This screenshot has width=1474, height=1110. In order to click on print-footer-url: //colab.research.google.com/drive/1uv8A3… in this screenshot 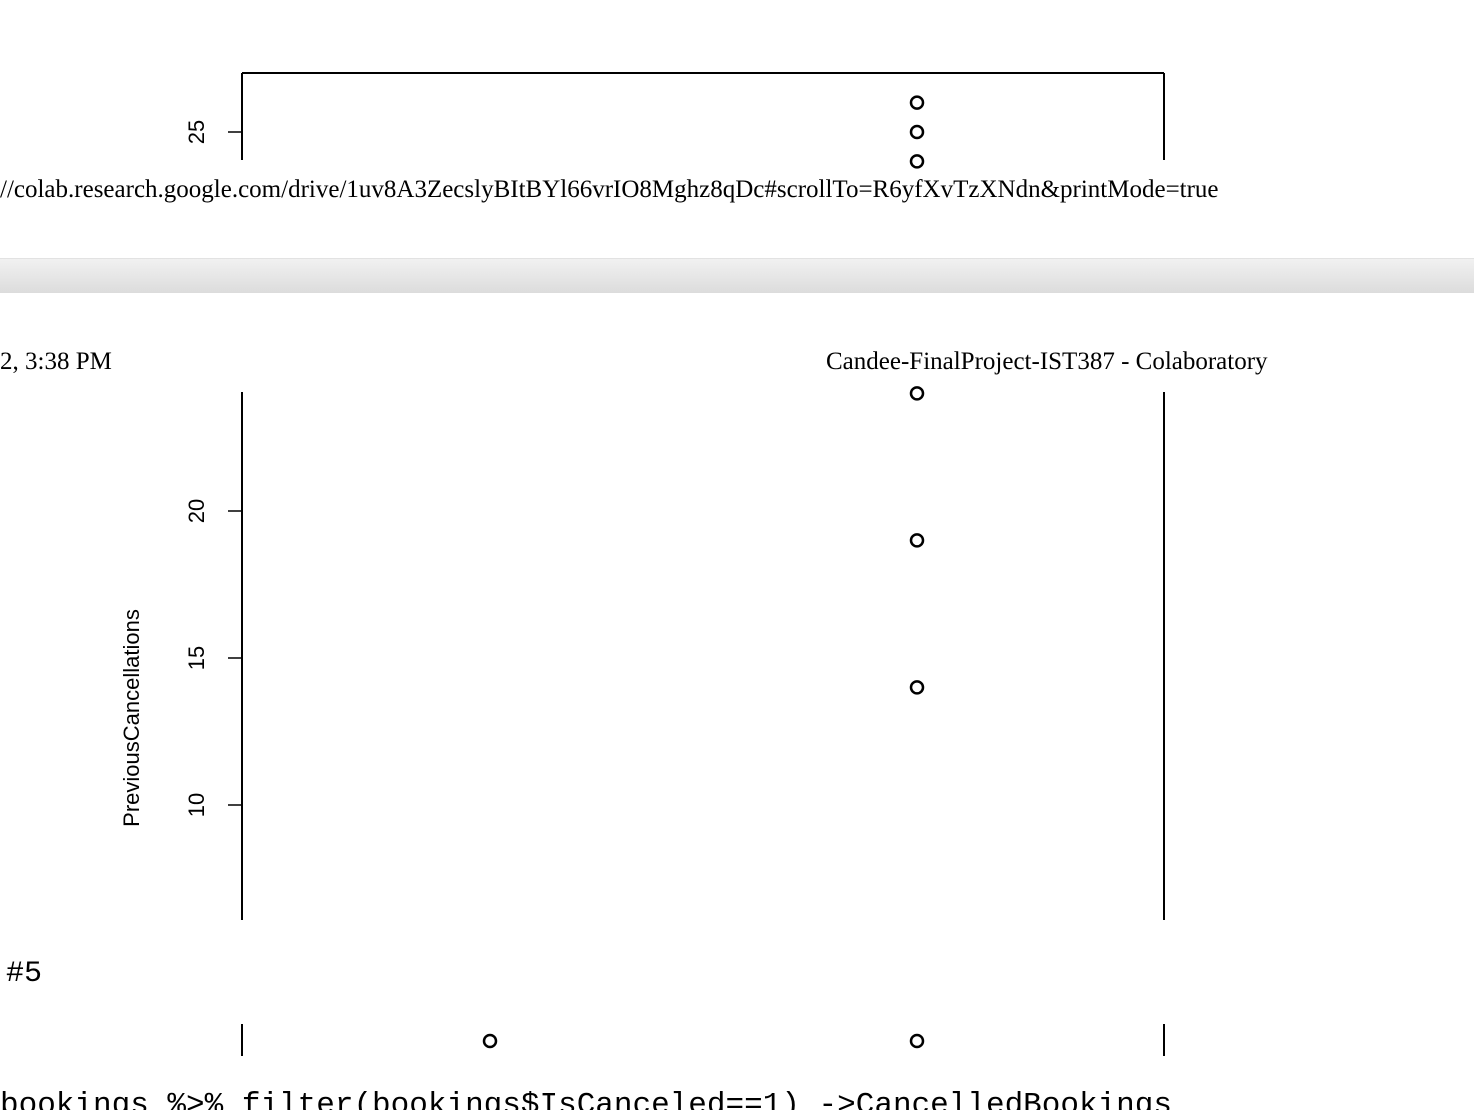, I will do `click(737, 192)`.